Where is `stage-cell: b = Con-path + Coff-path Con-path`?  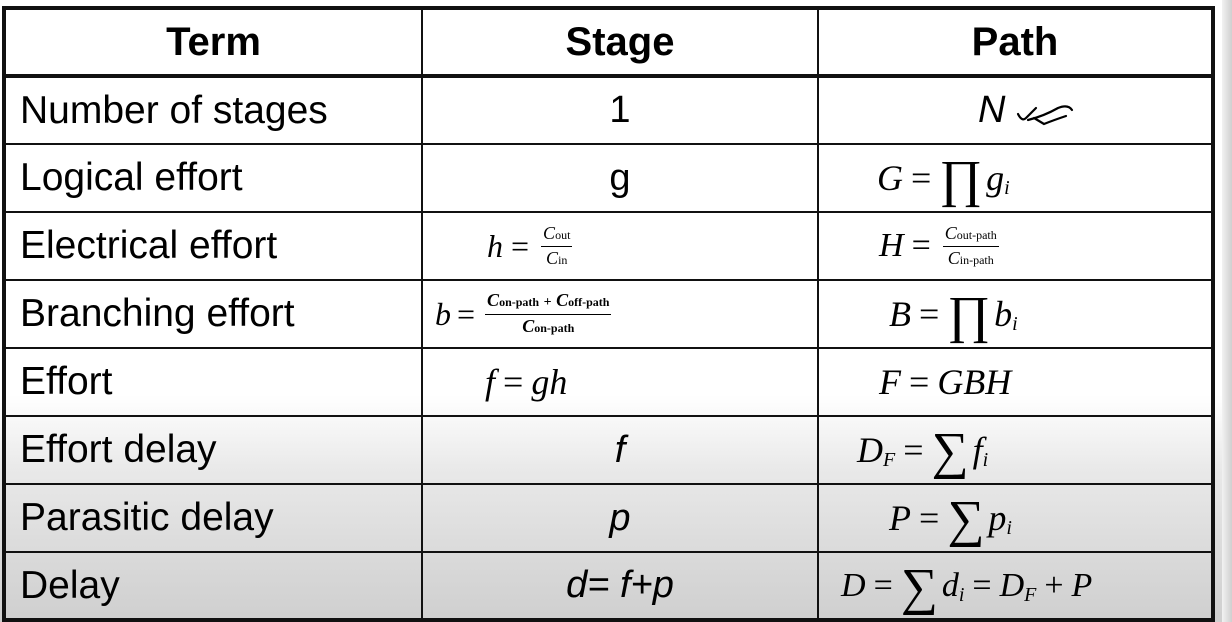 stage-cell: b = Con-path + Coff-path Con-path is located at coordinates (620, 314).